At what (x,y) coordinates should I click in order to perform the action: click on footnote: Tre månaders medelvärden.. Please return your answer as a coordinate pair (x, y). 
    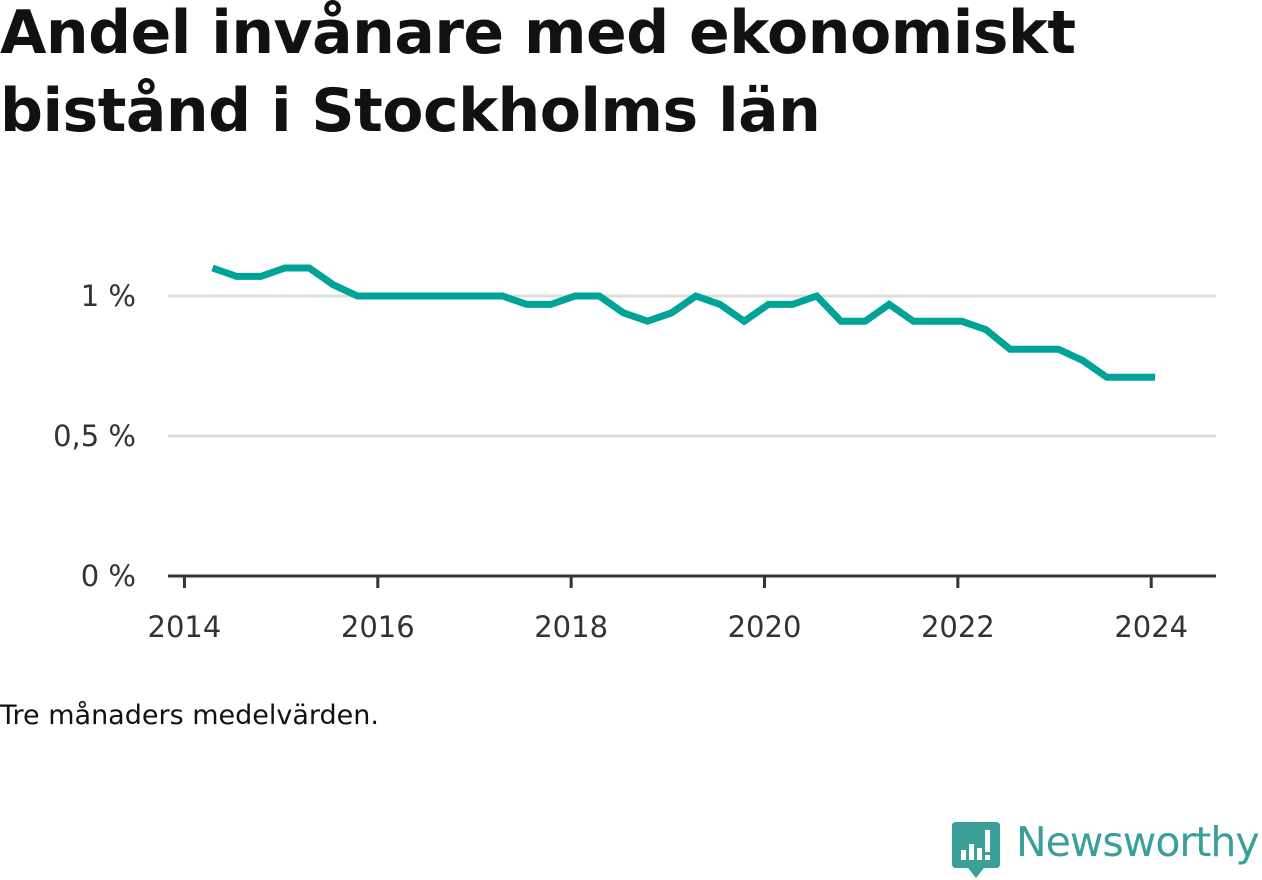
    Looking at the image, I should click on (189, 715).